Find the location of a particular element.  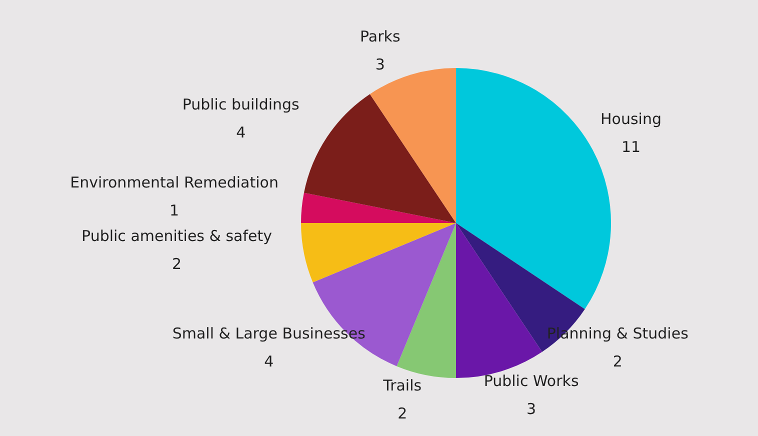

slice-label: Public Works is located at coordinates (531, 381).